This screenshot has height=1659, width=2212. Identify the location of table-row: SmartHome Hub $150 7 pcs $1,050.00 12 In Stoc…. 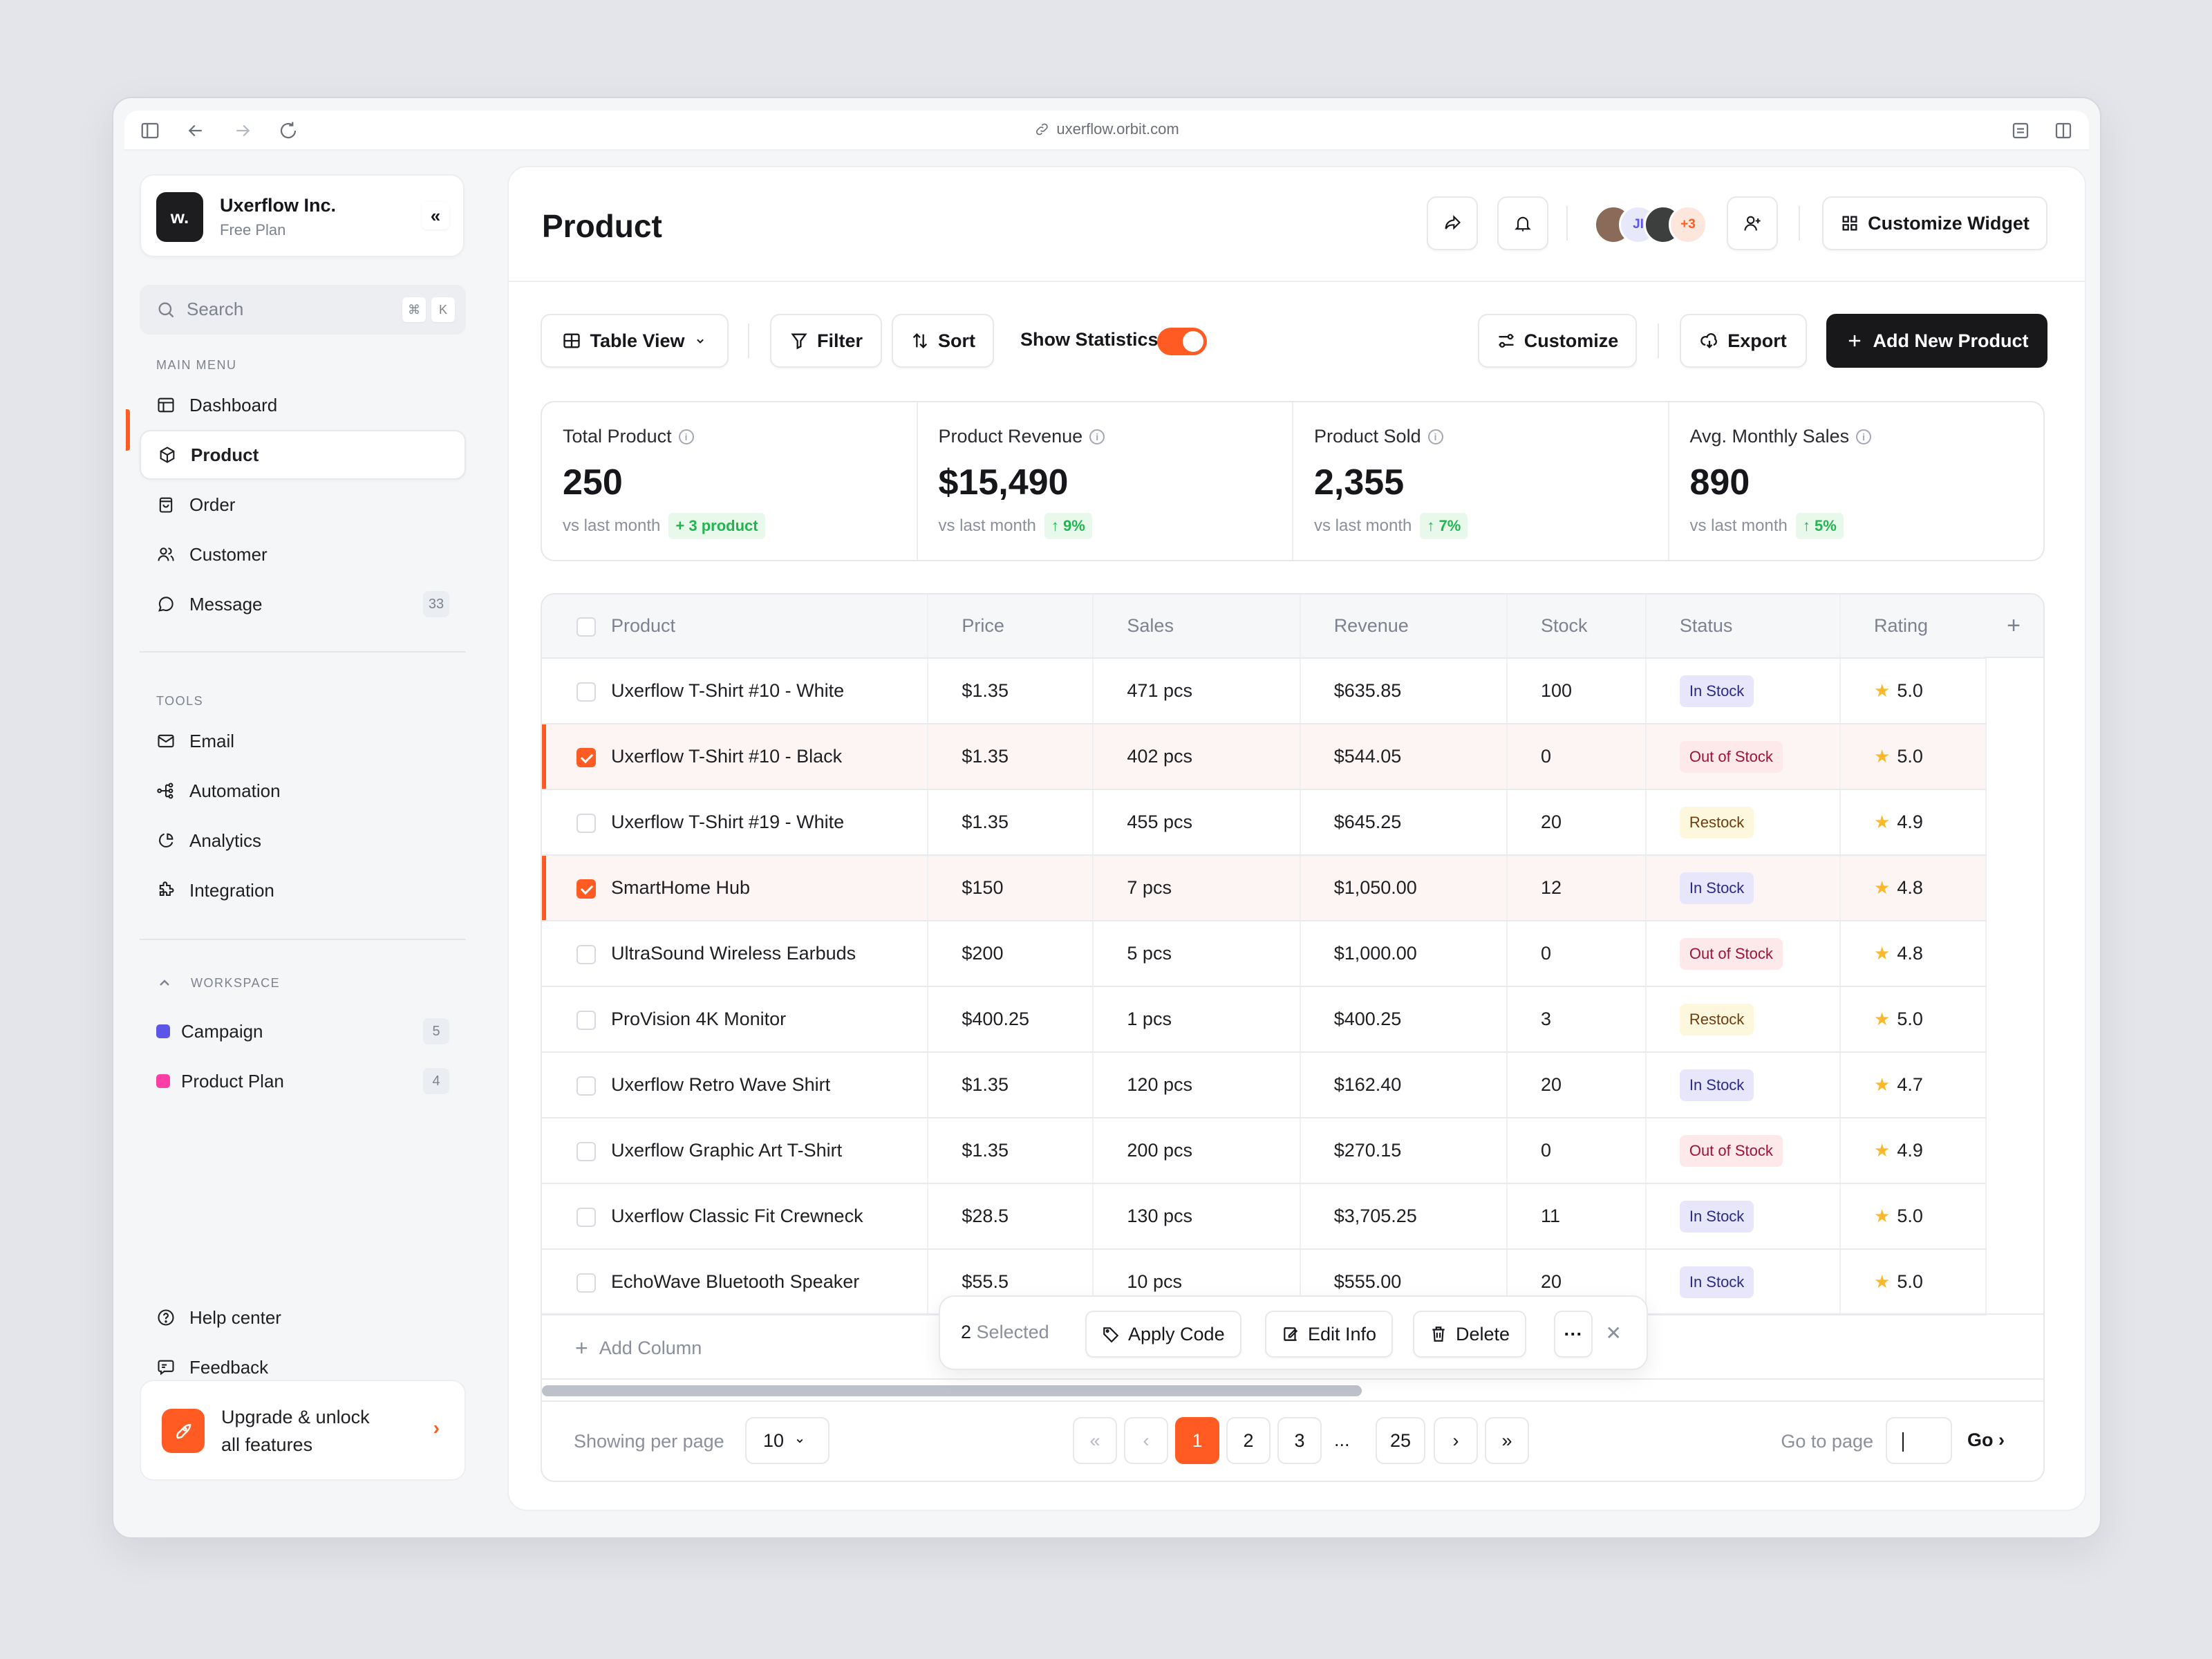
(1264, 888).